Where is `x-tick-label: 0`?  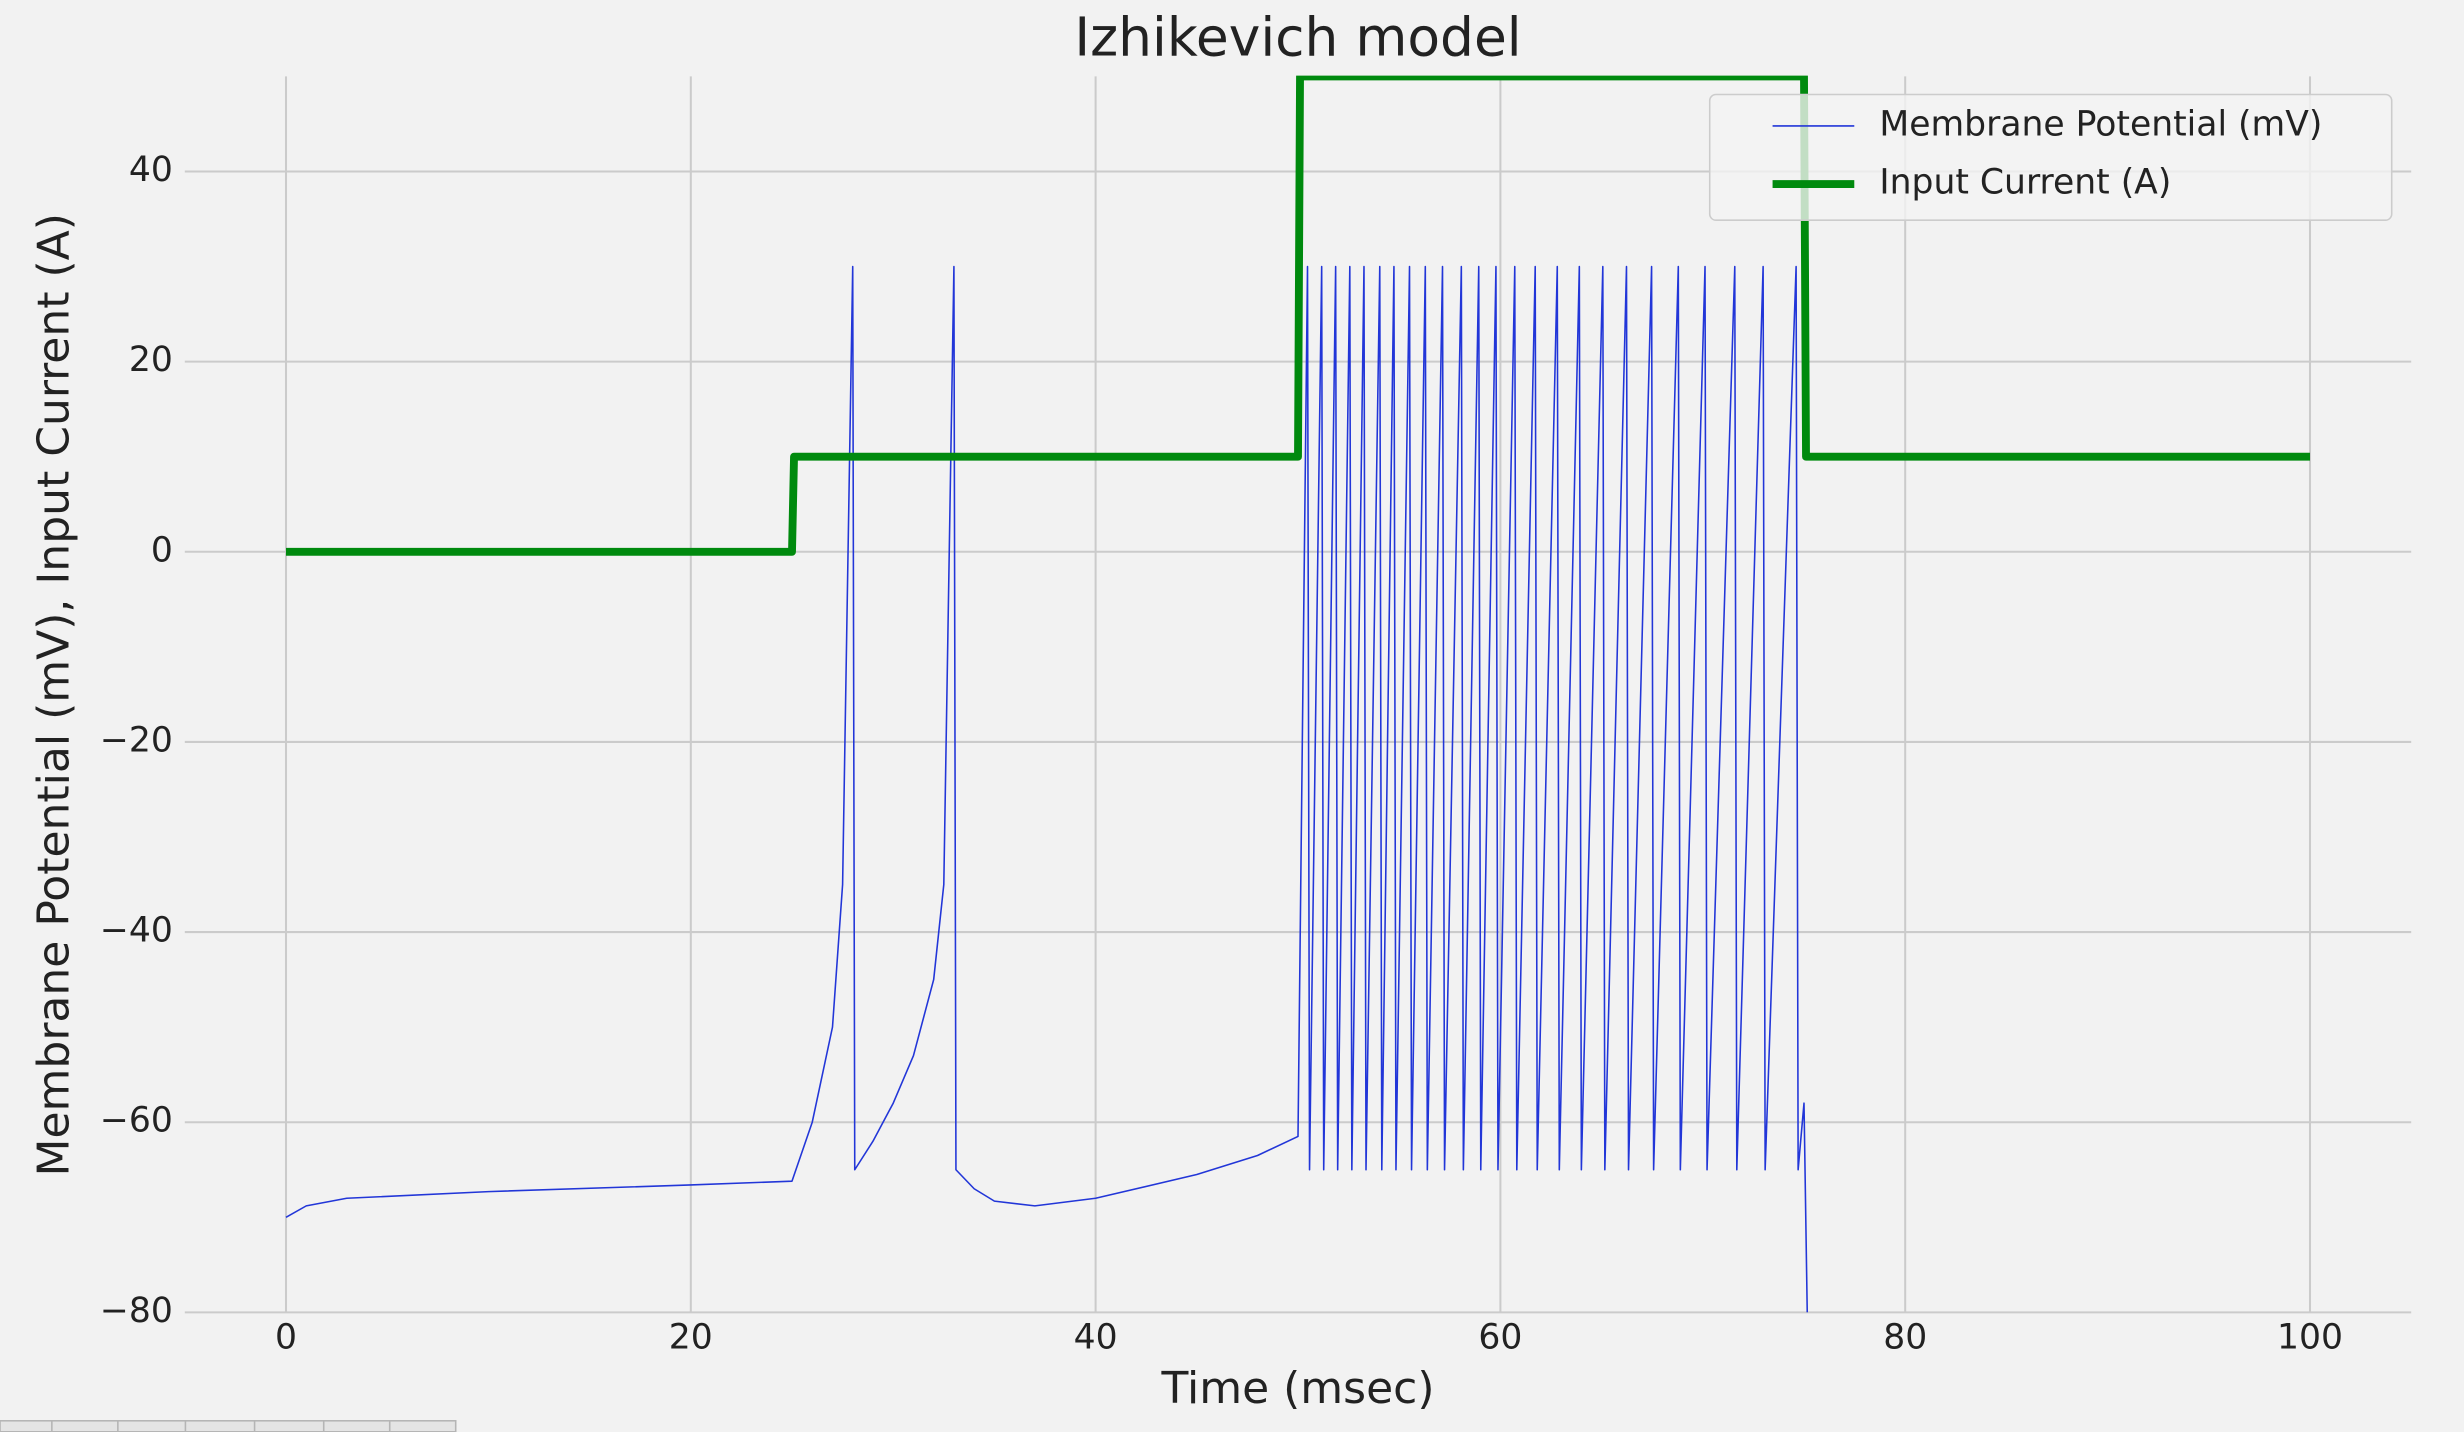
x-tick-label: 0 is located at coordinates (286, 1338).